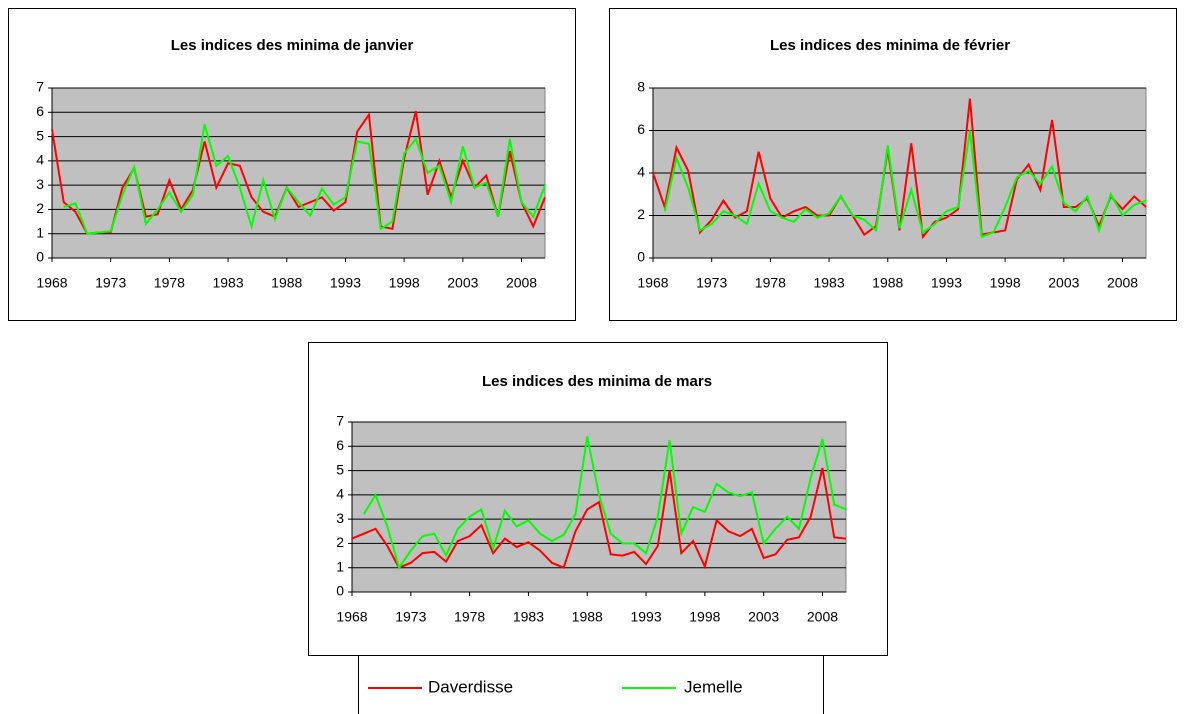 This screenshot has height=714, width=1184. I want to click on legend-box, so click(591, 684).